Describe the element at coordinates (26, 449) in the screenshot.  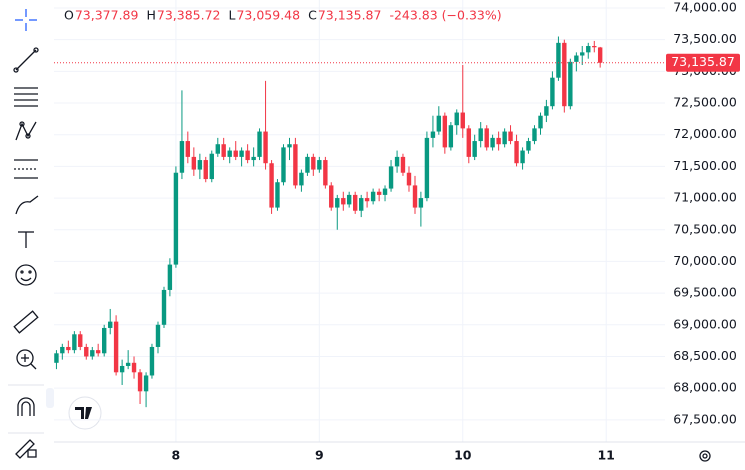
I see `lock-drawing-tool` at that location.